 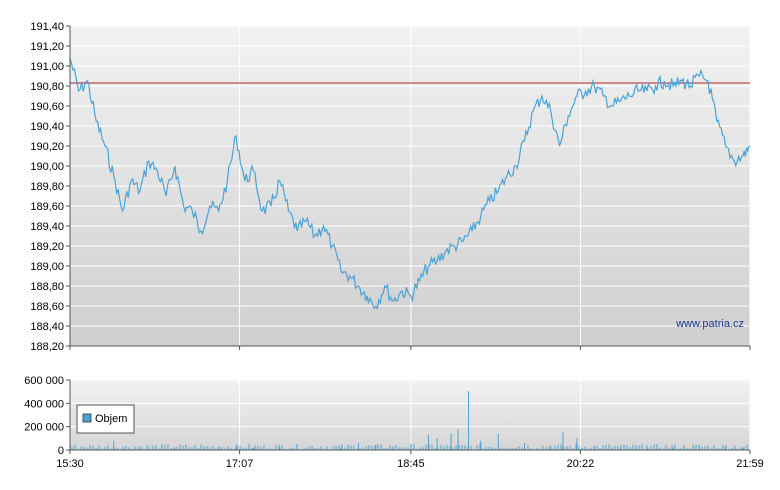 I want to click on y-tick-label: 188,80, so click(x=47, y=287).